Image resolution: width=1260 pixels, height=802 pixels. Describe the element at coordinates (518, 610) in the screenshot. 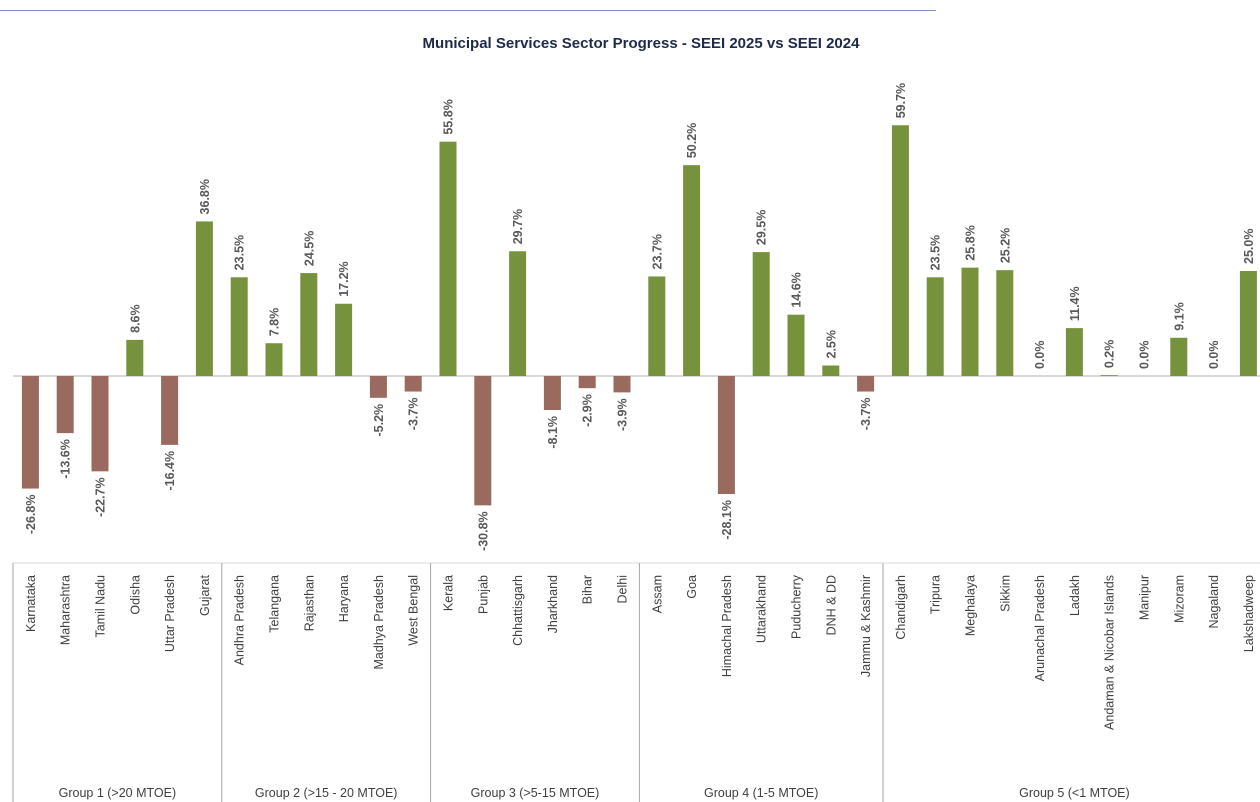

I see `category-label: Chhattisgarh` at that location.